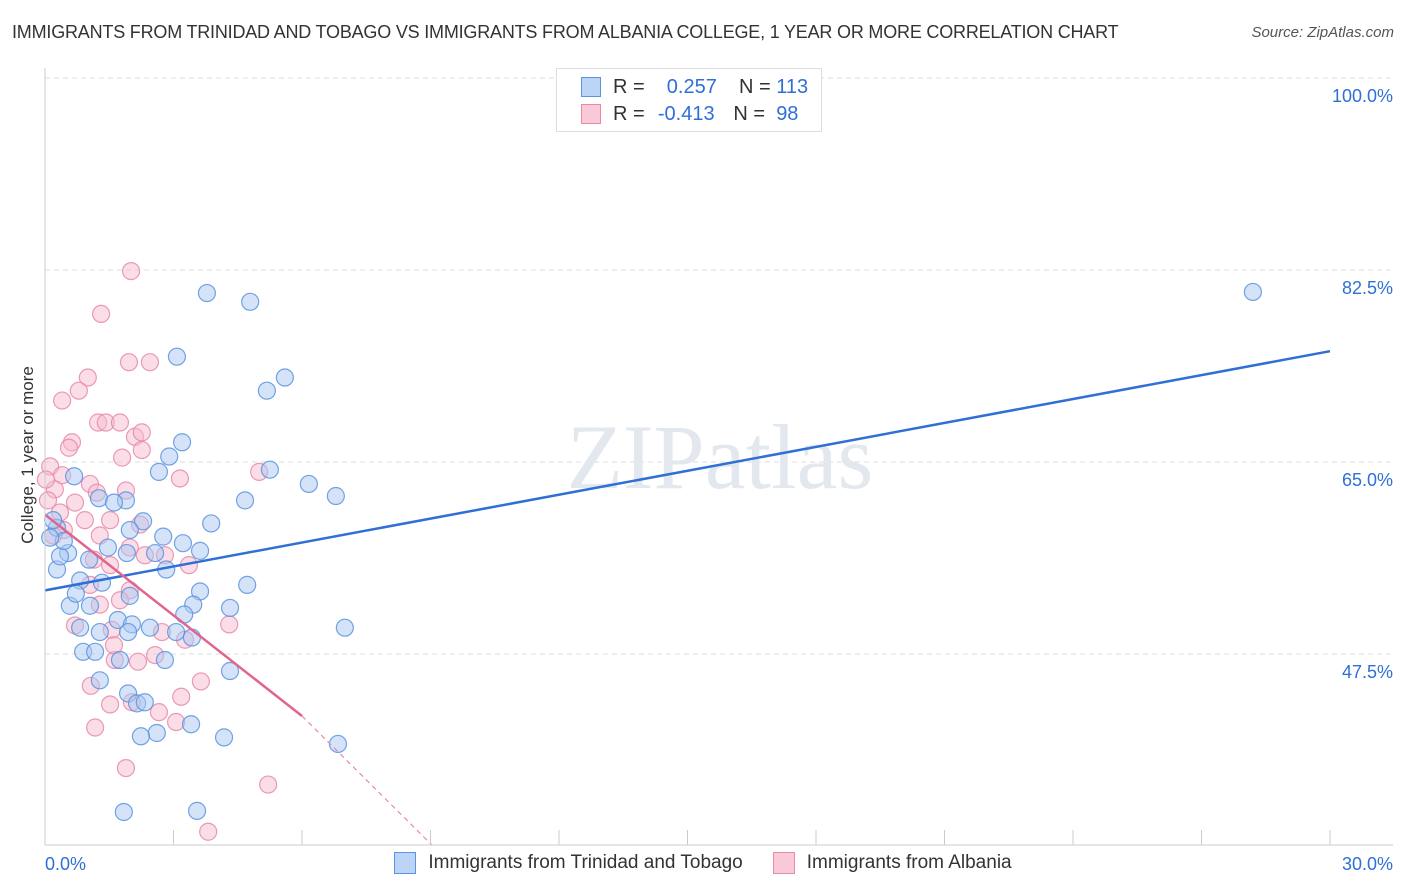  Describe the element at coordinates (585, 862) in the screenshot. I see `legend-label: Immigrants from Trinidad and Tobago` at that location.